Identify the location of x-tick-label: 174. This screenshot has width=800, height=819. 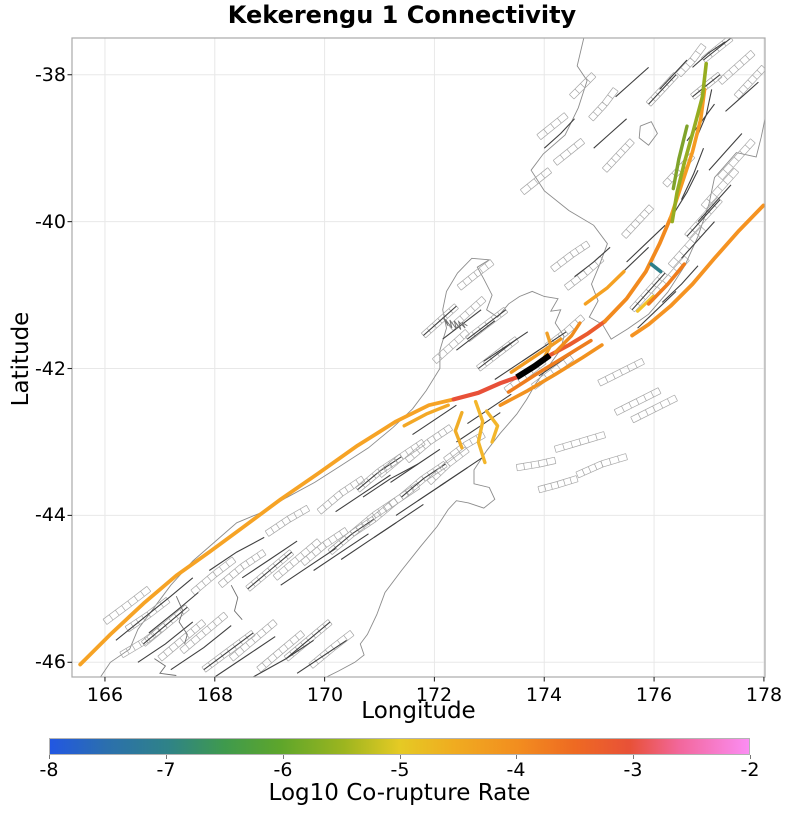
(544, 695).